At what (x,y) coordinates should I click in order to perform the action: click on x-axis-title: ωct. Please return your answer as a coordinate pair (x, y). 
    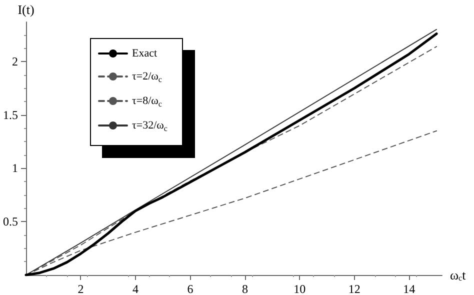
    Looking at the image, I should click on (458, 275).